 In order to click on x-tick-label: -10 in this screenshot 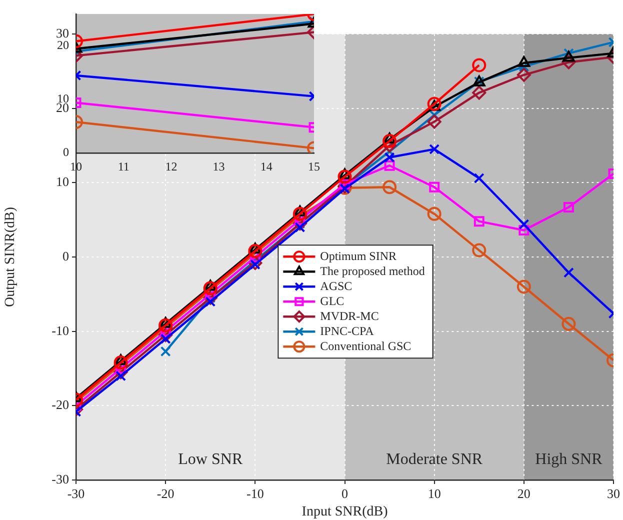, I will do `click(255, 494)`.